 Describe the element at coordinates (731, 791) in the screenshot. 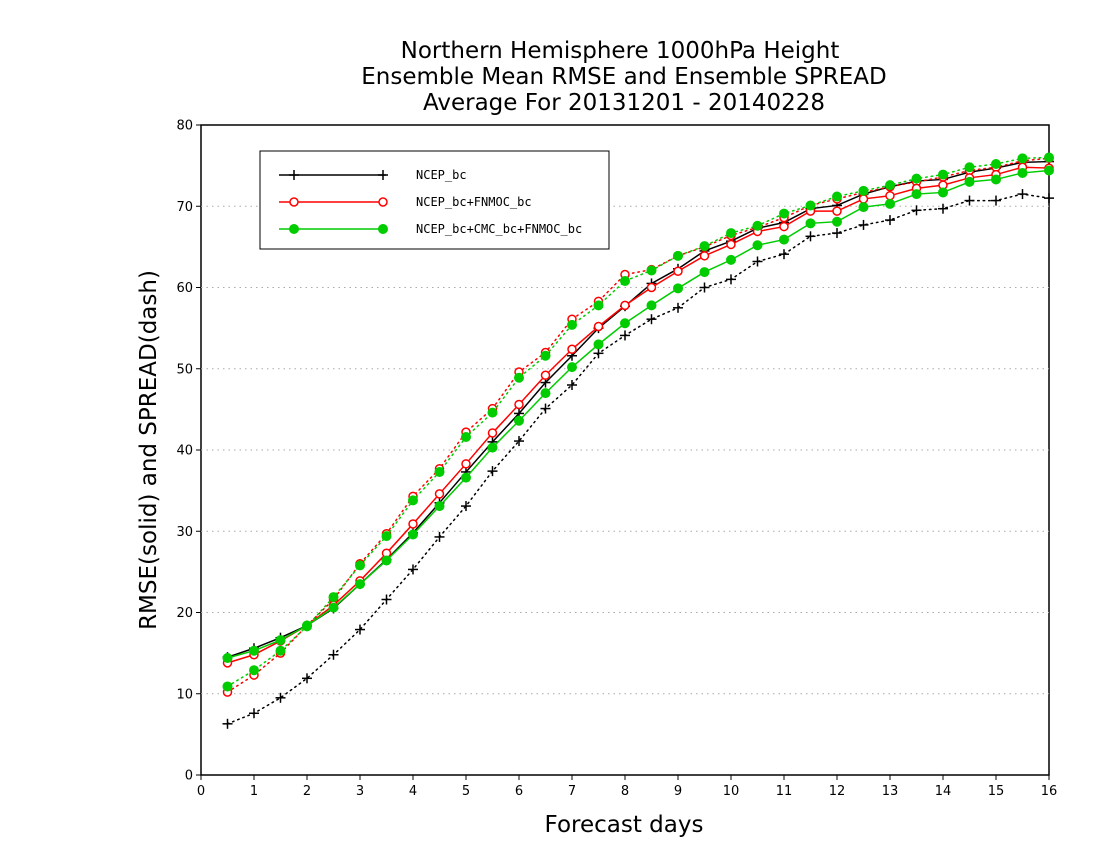

I see `x-tick-label: 10` at that location.